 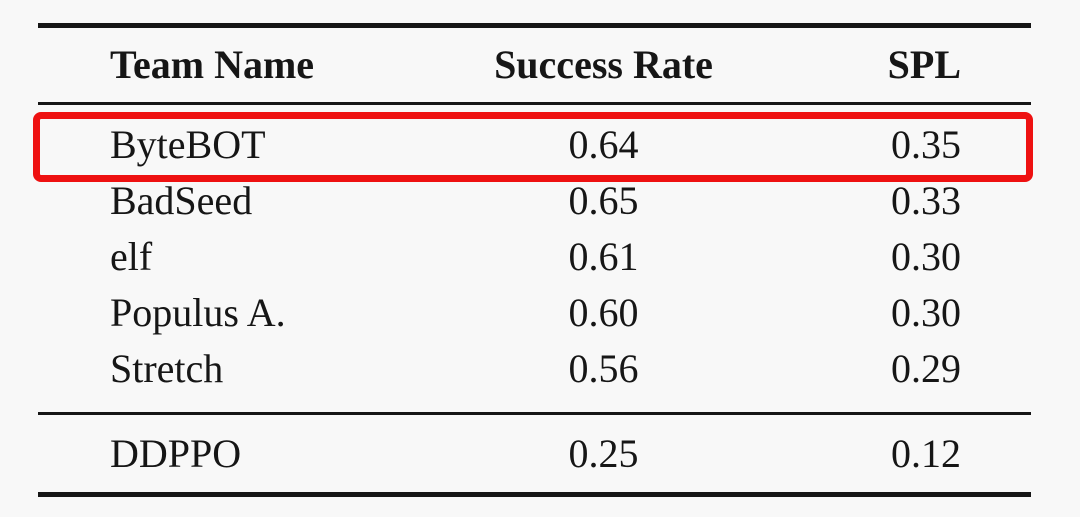 What do you see at coordinates (534, 494) in the screenshot?
I see `table-bottom-rule` at bounding box center [534, 494].